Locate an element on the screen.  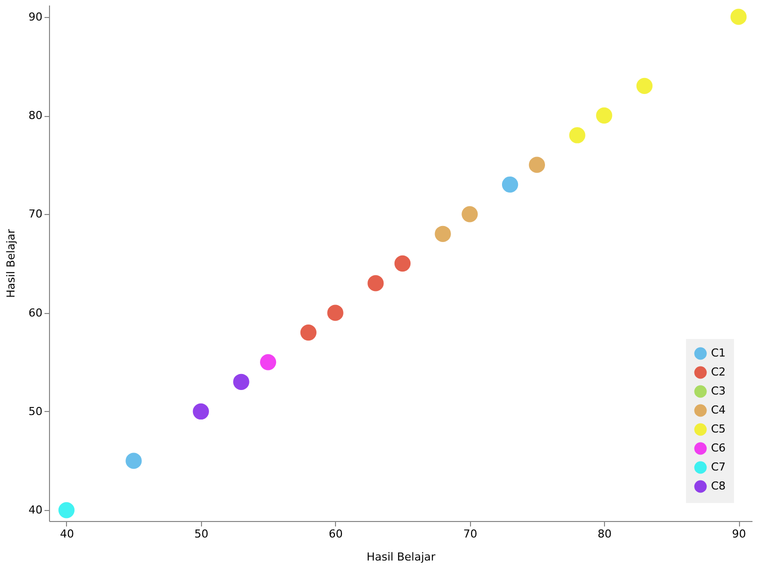
y-tick-label: 40 is located at coordinates (35, 510).